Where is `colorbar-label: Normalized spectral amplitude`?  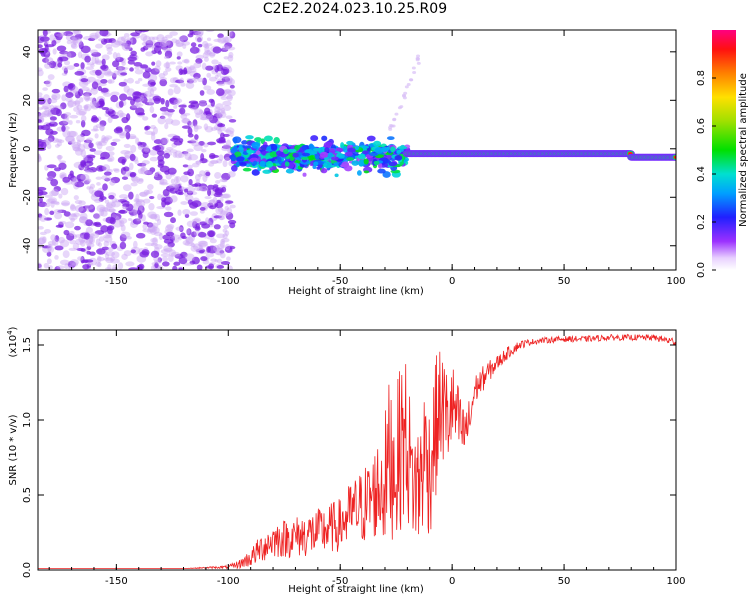 colorbar-label: Normalized spectral amplitude is located at coordinates (743, 150).